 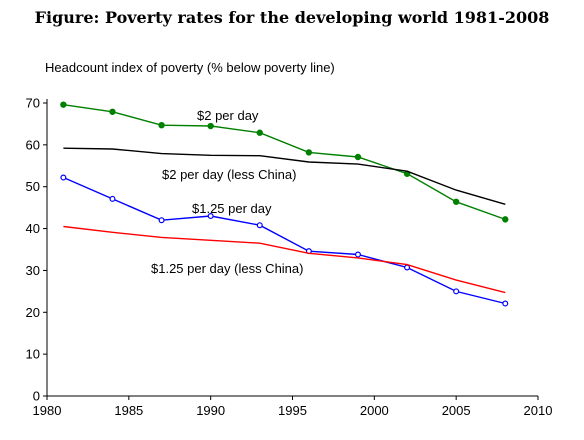 I want to click on x-tick-label: 1990, so click(x=210, y=410).